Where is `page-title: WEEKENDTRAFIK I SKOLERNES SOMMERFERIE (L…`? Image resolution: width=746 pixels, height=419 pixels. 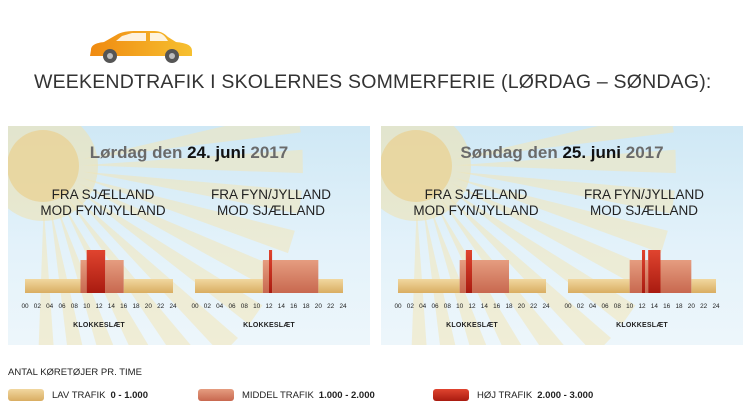 page-title: WEEKENDTRAFIK I SKOLERNES SOMMERFERIE (L… is located at coordinates (373, 82).